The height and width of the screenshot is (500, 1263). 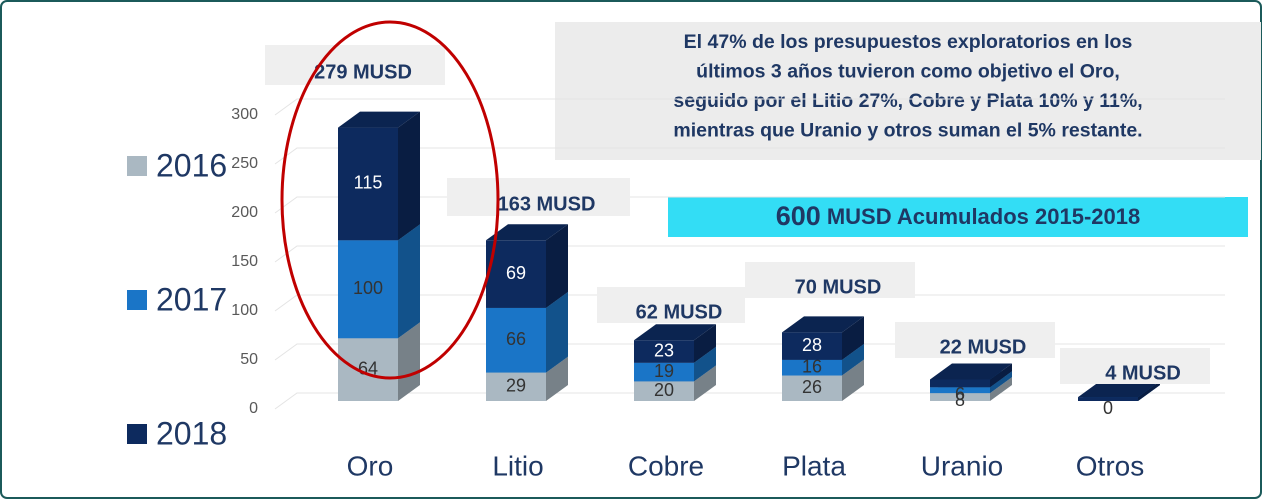 What do you see at coordinates (253, 408) in the screenshot?
I see `y-tick-label: 0` at bounding box center [253, 408].